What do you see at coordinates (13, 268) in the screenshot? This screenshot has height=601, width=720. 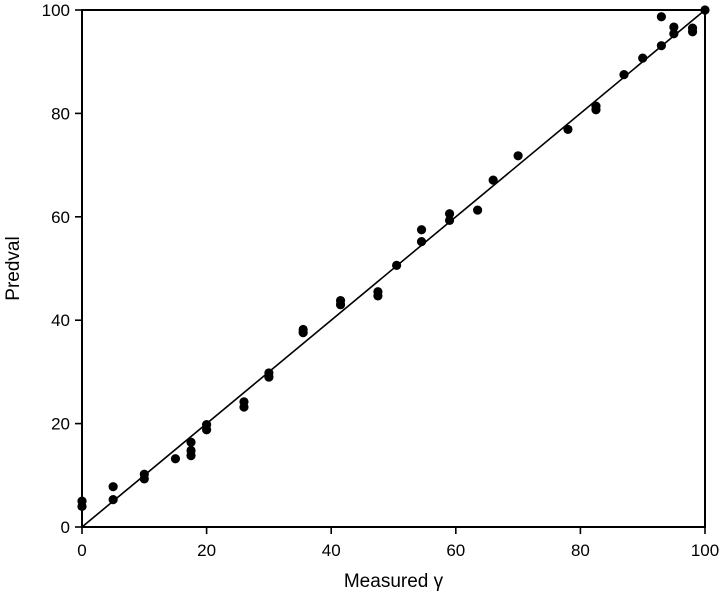 I see `y-axis-title: Predval` at bounding box center [13, 268].